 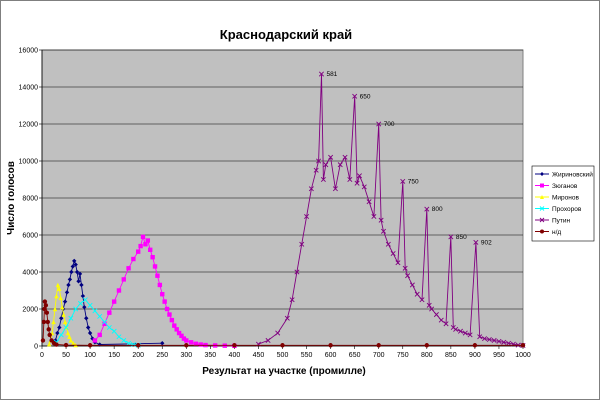 What do you see at coordinates (572, 174) in the screenshot?
I see `legend-label: Жириновский` at bounding box center [572, 174].